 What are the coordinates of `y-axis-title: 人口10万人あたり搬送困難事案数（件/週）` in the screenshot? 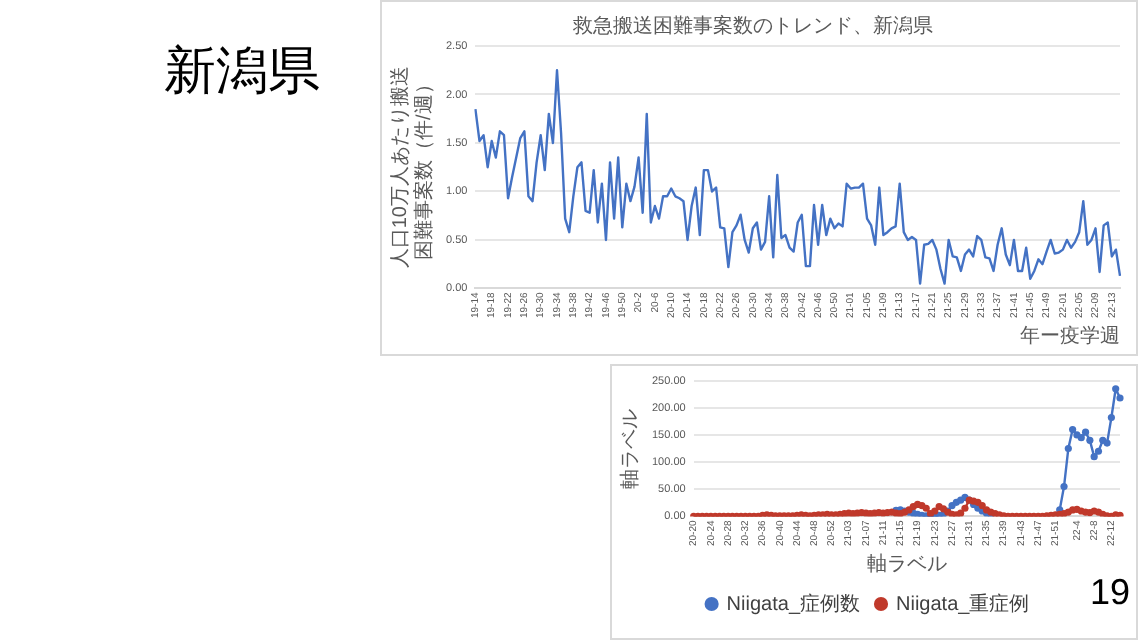 It's located at (411, 167).